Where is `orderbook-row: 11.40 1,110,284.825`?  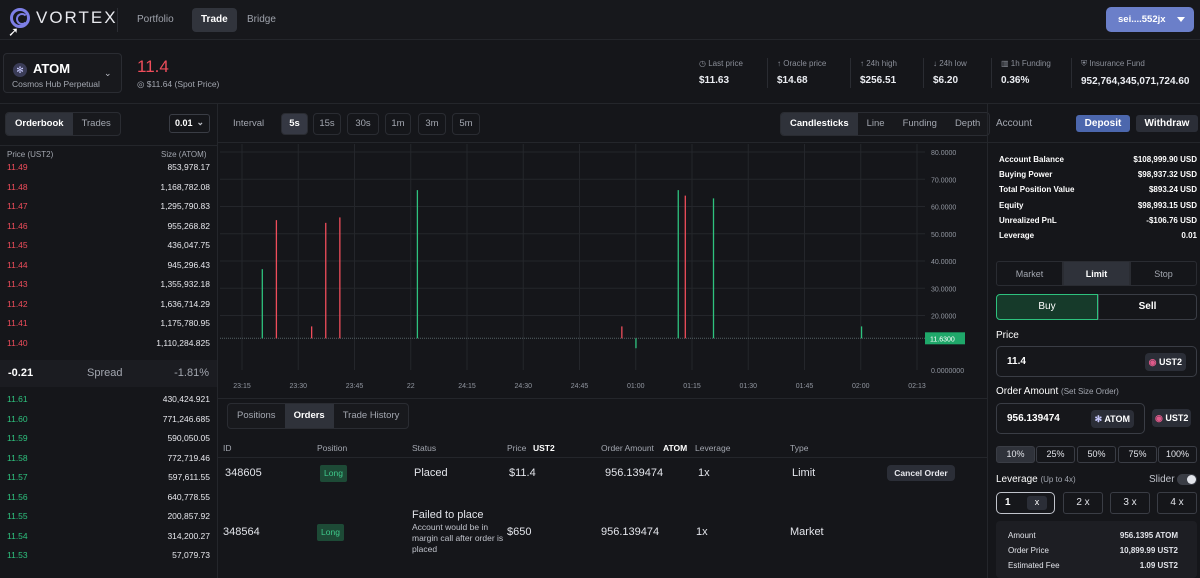
orderbook-row: 11.40 1,110,284.825 is located at coordinates (108, 344).